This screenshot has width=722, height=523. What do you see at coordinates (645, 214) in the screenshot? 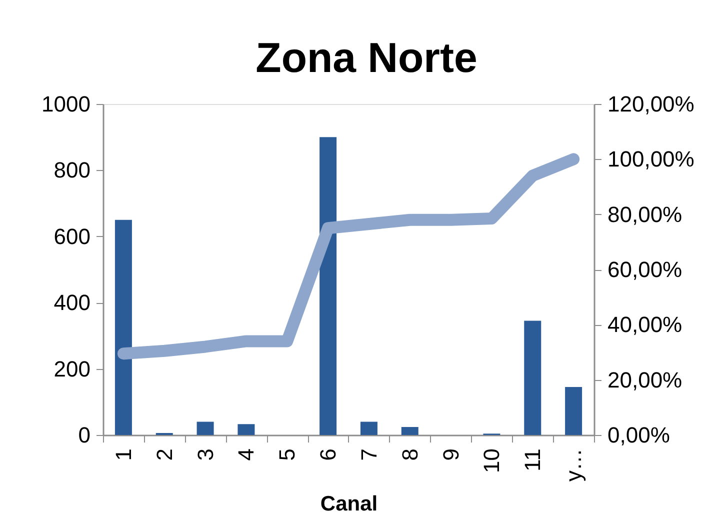
I see `y2-tick-label: 80,00%` at bounding box center [645, 214].